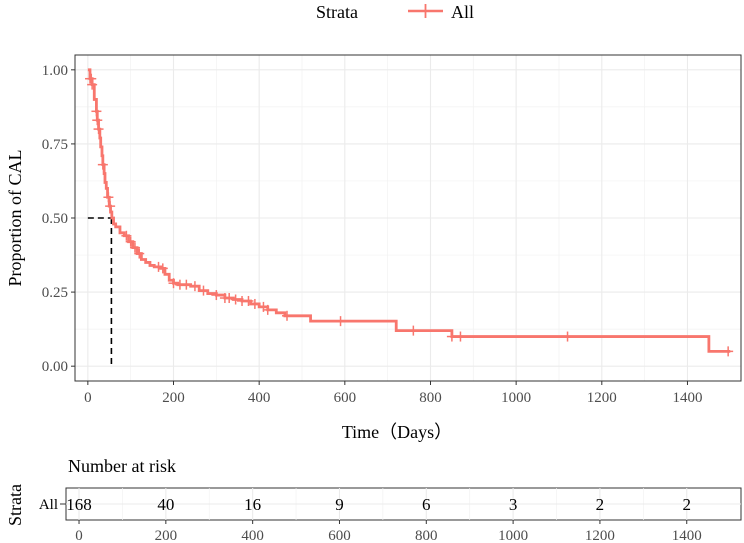 The image size is (744, 543). I want to click on legend-entry-all: All, so click(462, 12).